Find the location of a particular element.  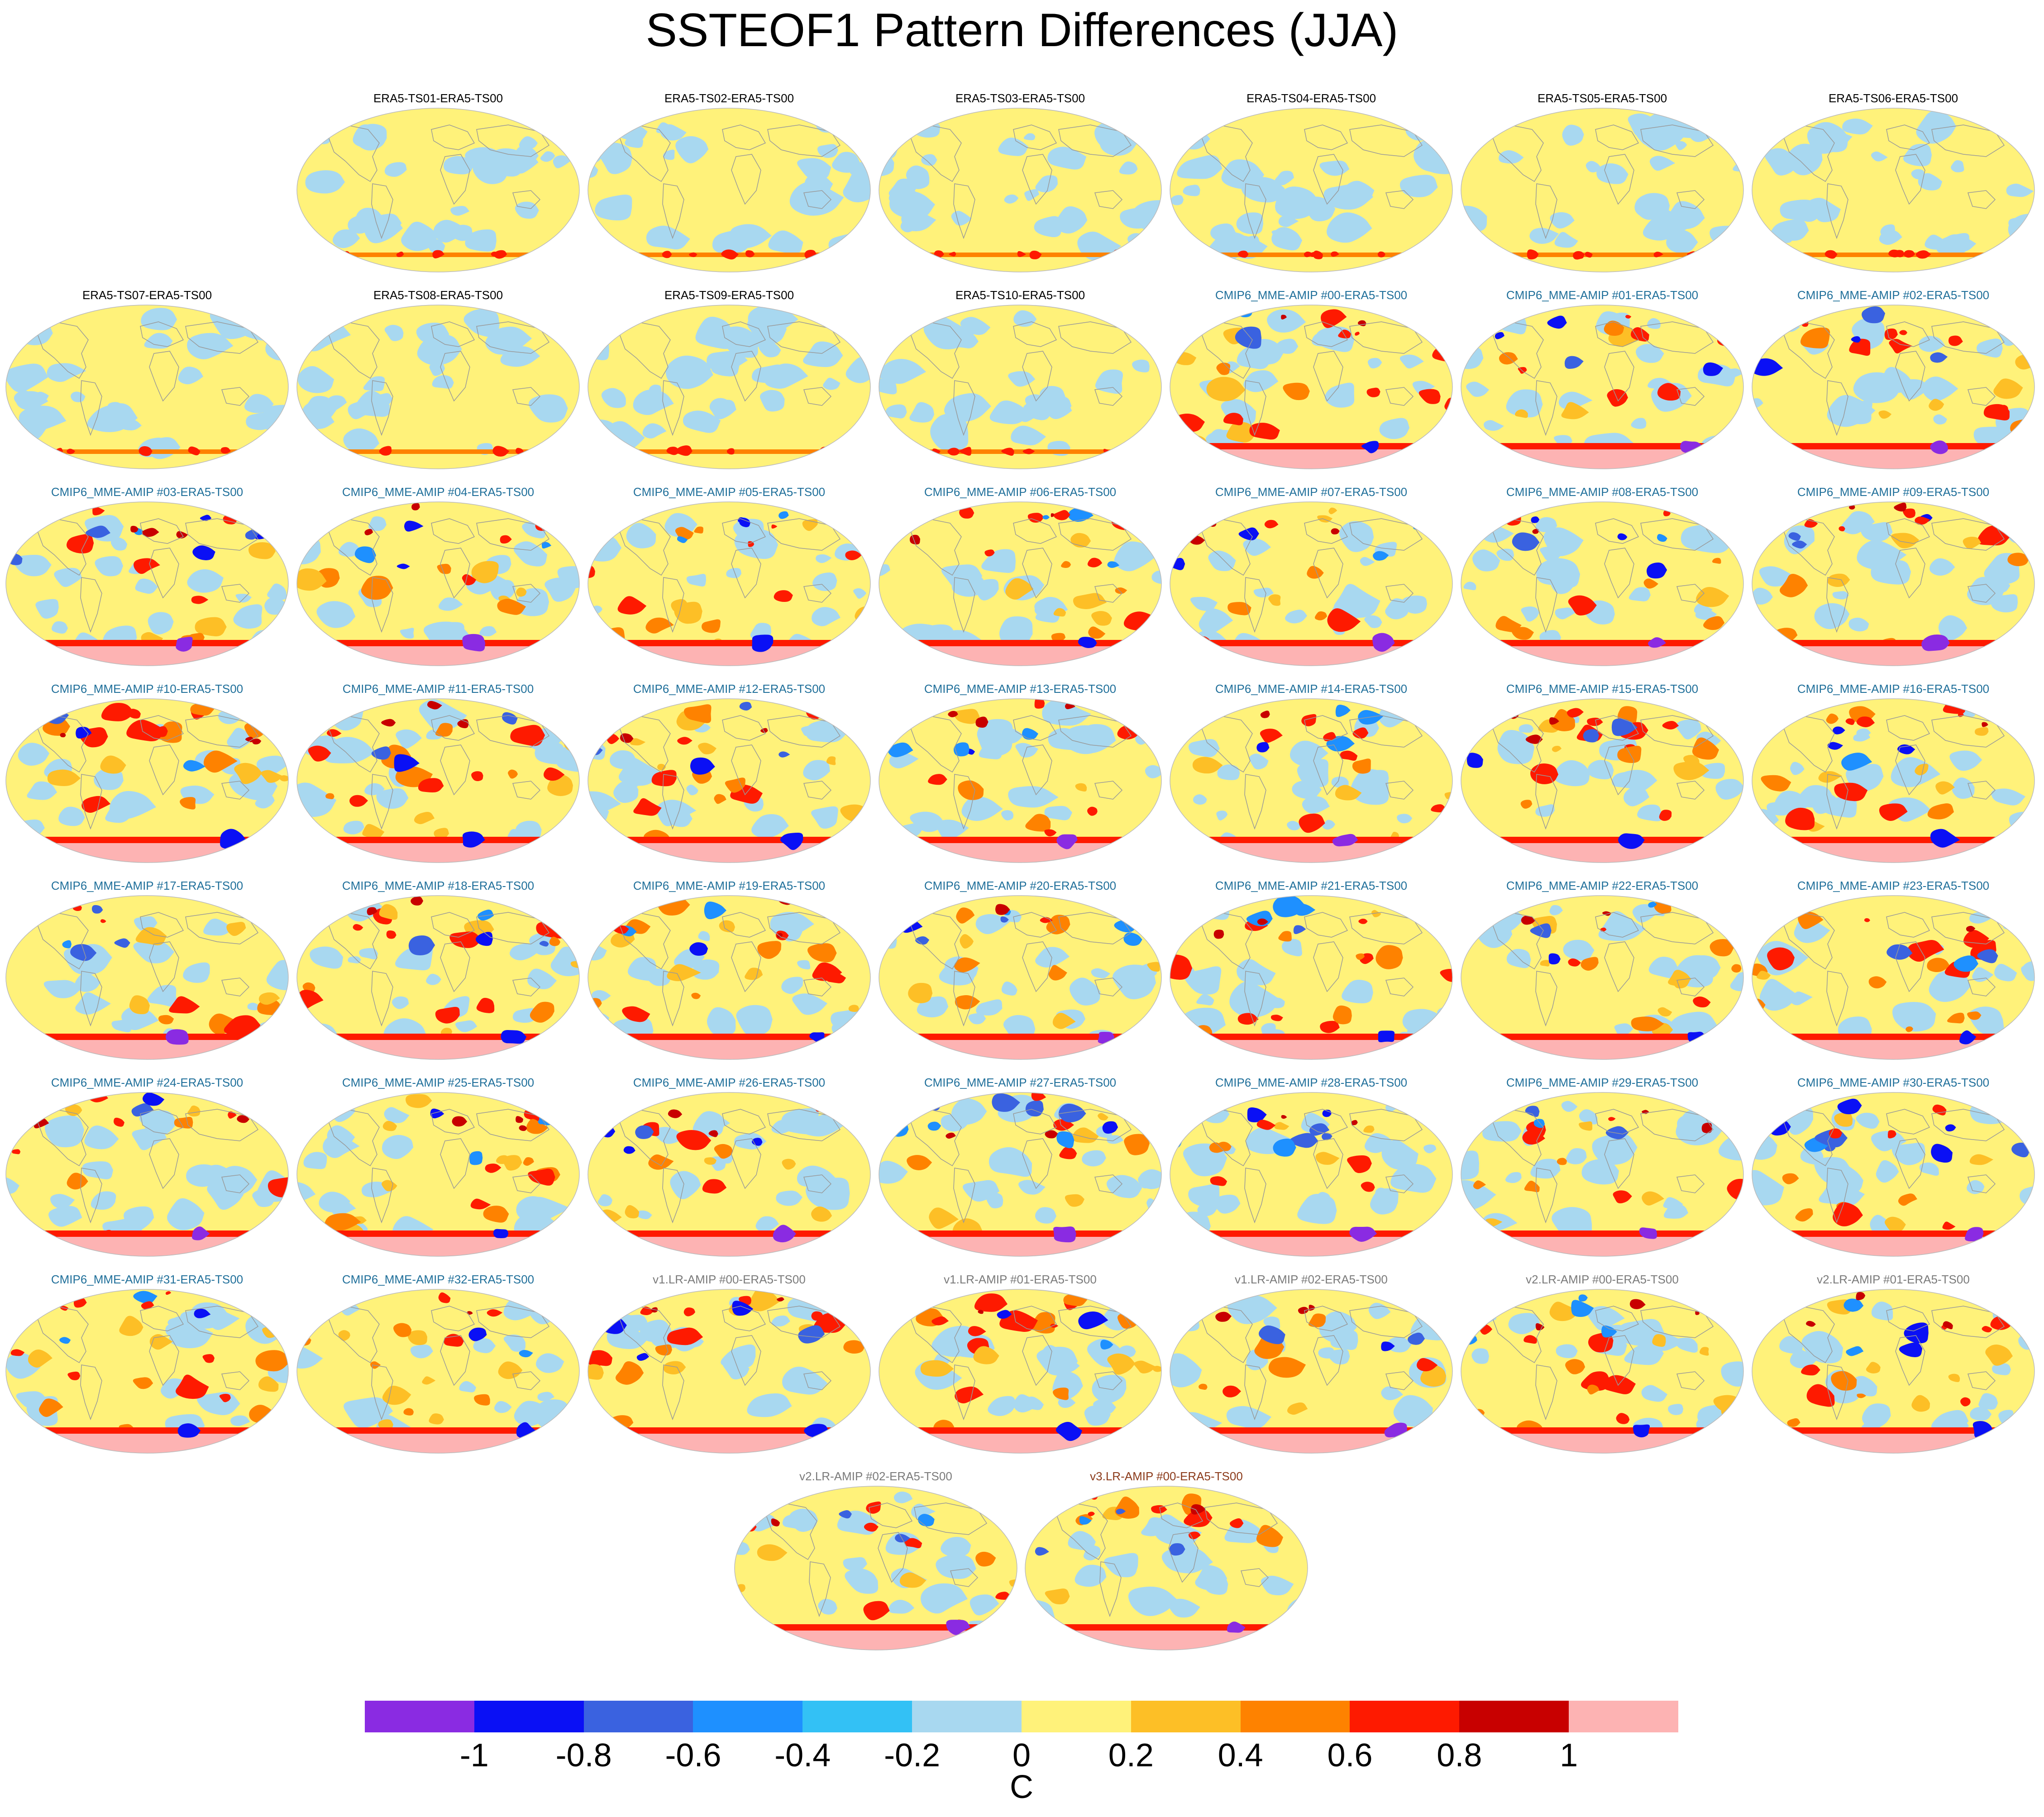

panel-label: CMIP6_MME-AMIP #16-ERA5-TS00 is located at coordinates (1893, 689).